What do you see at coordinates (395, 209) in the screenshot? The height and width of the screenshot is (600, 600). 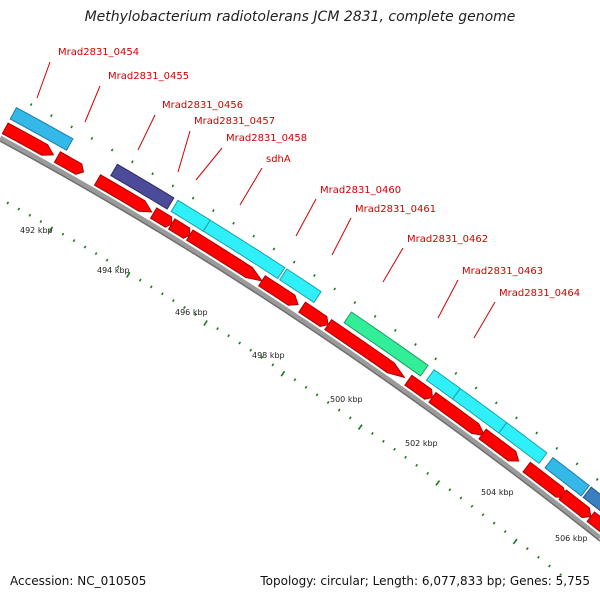 I see `gene-label: Mrad2831_0461` at bounding box center [395, 209].